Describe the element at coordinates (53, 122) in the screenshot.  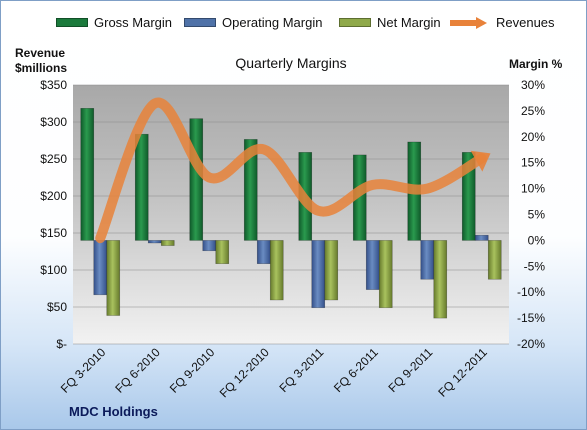
I see `left-axis-tick-label: $300` at that location.